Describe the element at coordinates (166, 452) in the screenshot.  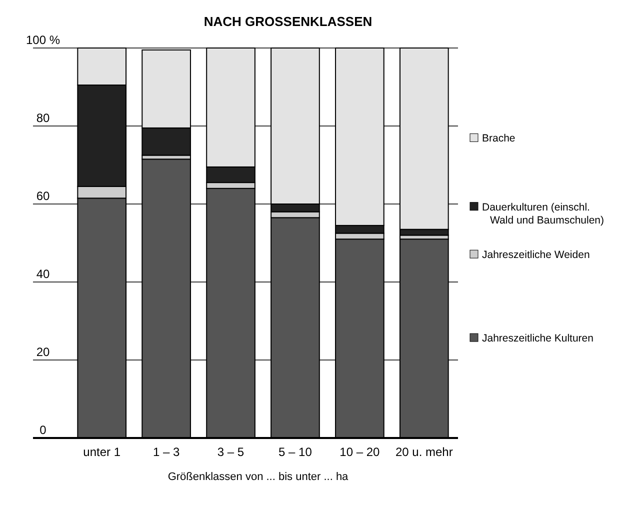
I see `x-tick-label: 1 – 3` at that location.